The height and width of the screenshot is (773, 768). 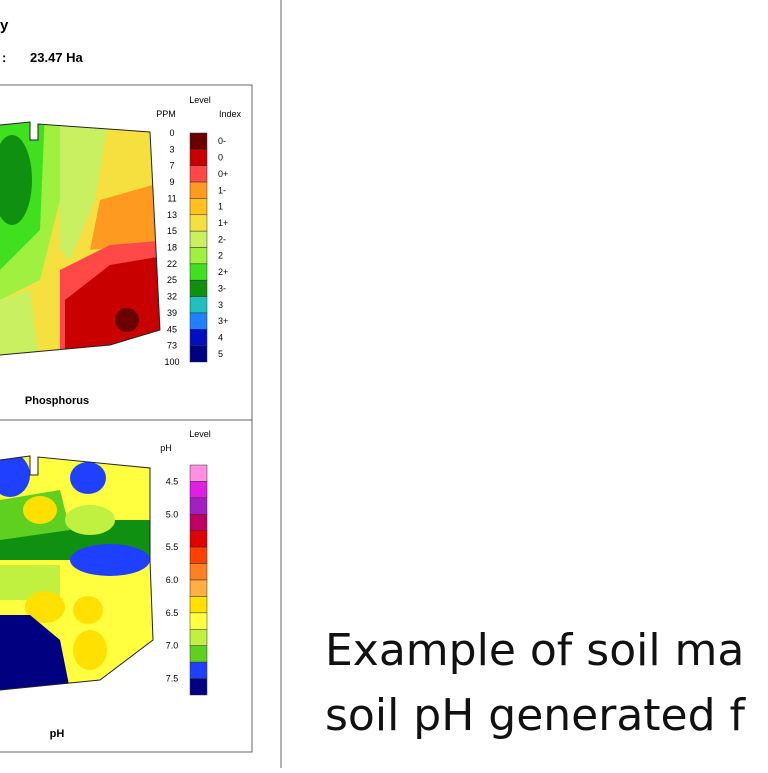 I want to click on legend-scale: 7, so click(x=171, y=166).